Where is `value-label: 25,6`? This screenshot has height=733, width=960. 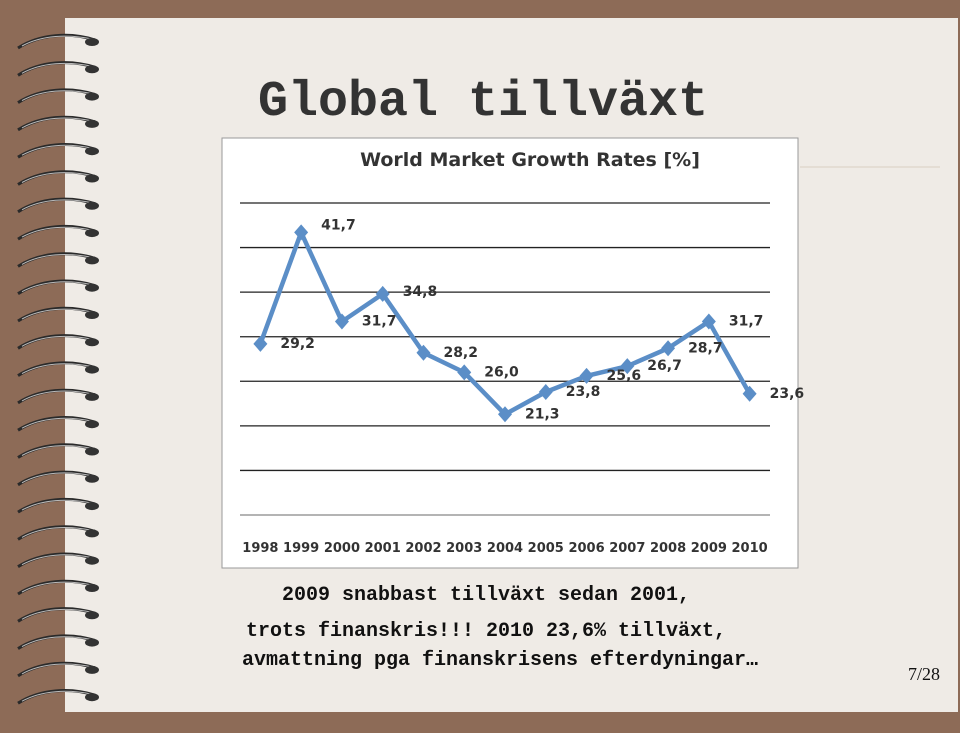 value-label: 25,6 is located at coordinates (624, 376).